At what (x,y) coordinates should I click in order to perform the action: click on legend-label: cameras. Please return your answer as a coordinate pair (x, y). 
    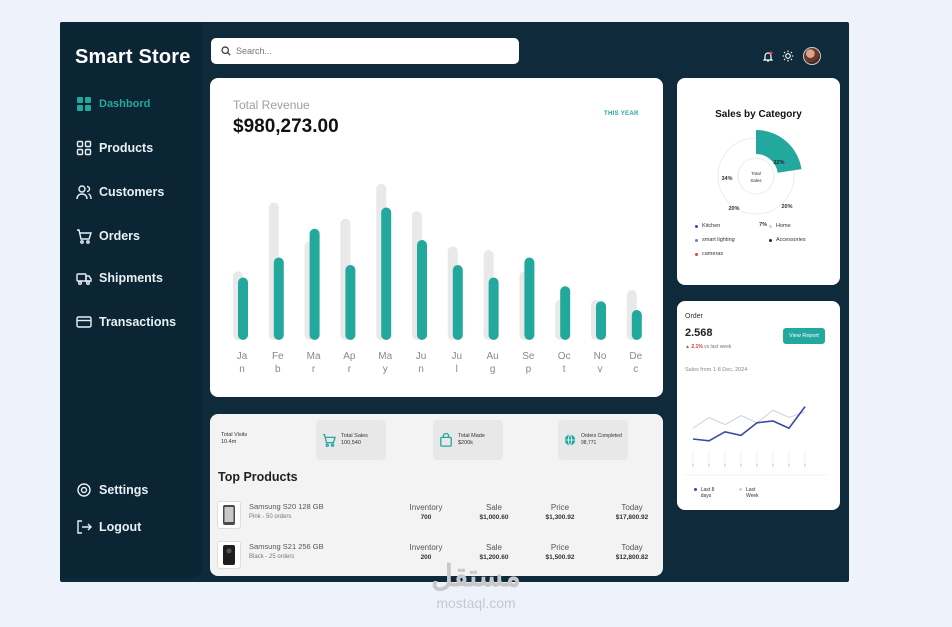
    Looking at the image, I should click on (713, 254).